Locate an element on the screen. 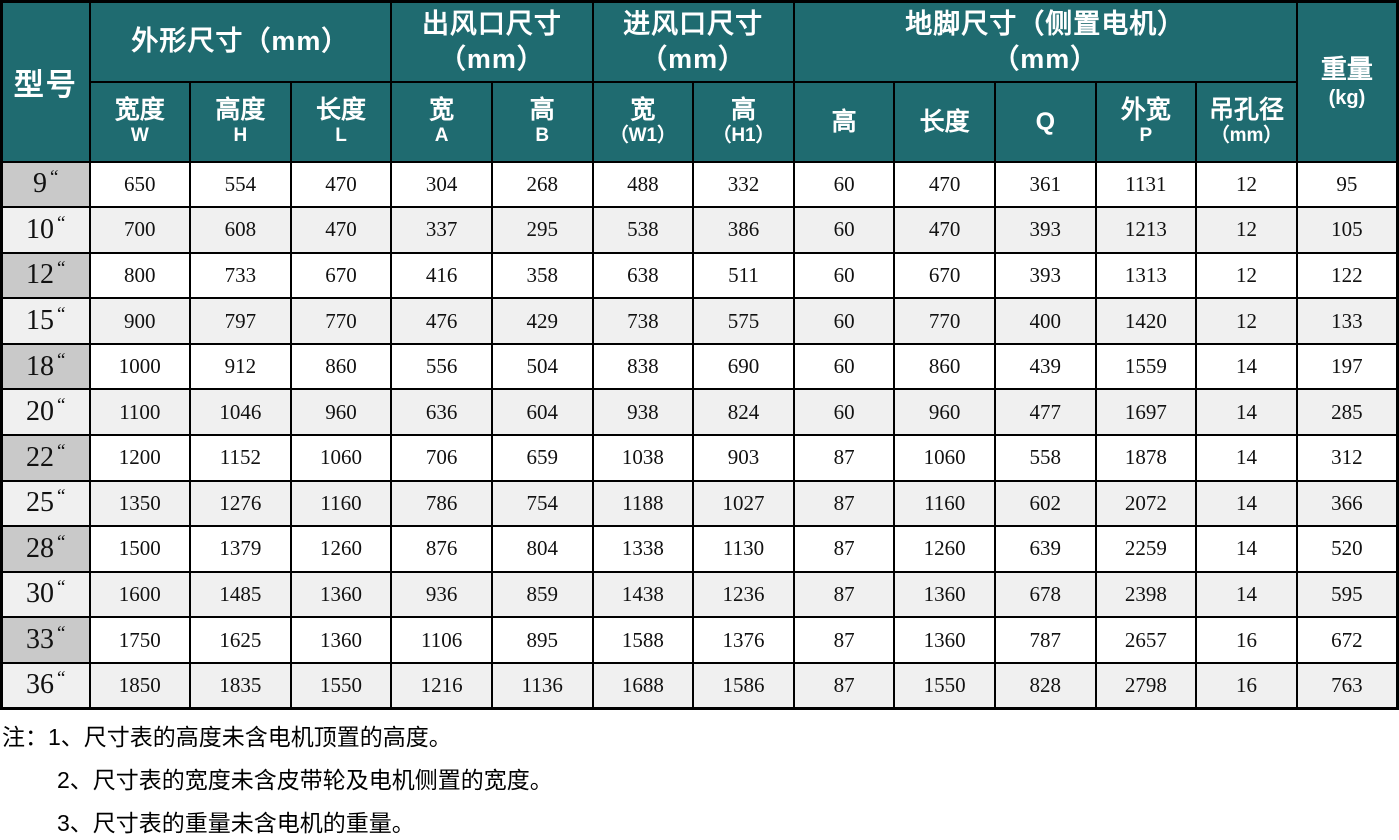 The width and height of the screenshot is (1399, 840). model-cell: 10 “ is located at coordinates (45, 230).